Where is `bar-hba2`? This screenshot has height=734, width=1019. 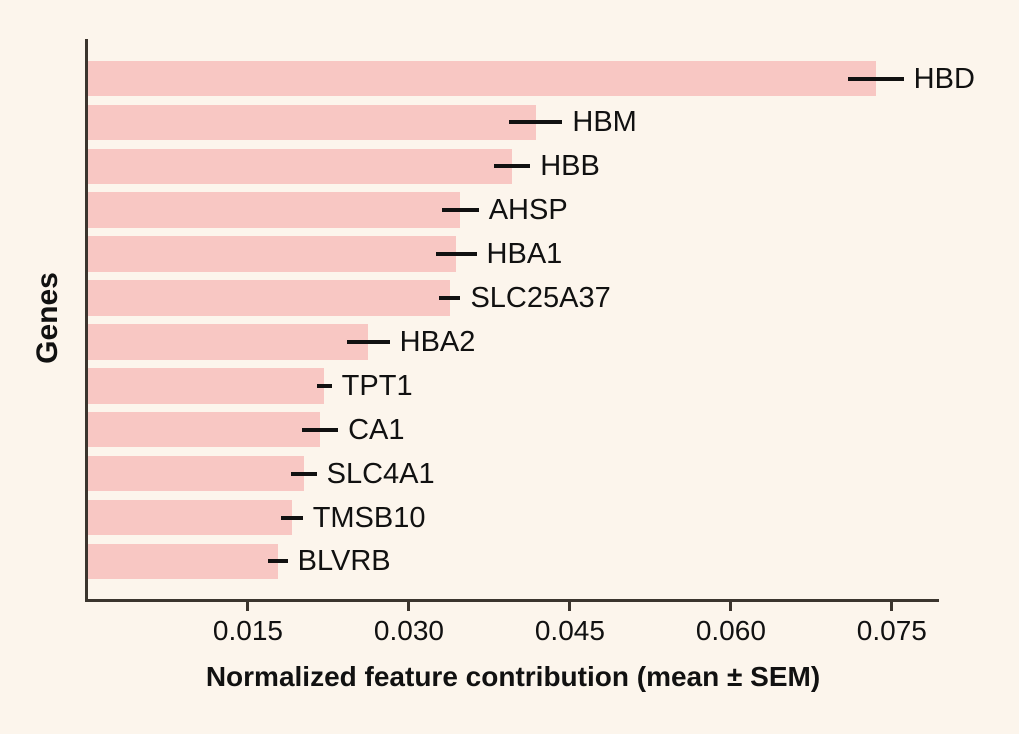 bar-hba2 is located at coordinates (228, 342).